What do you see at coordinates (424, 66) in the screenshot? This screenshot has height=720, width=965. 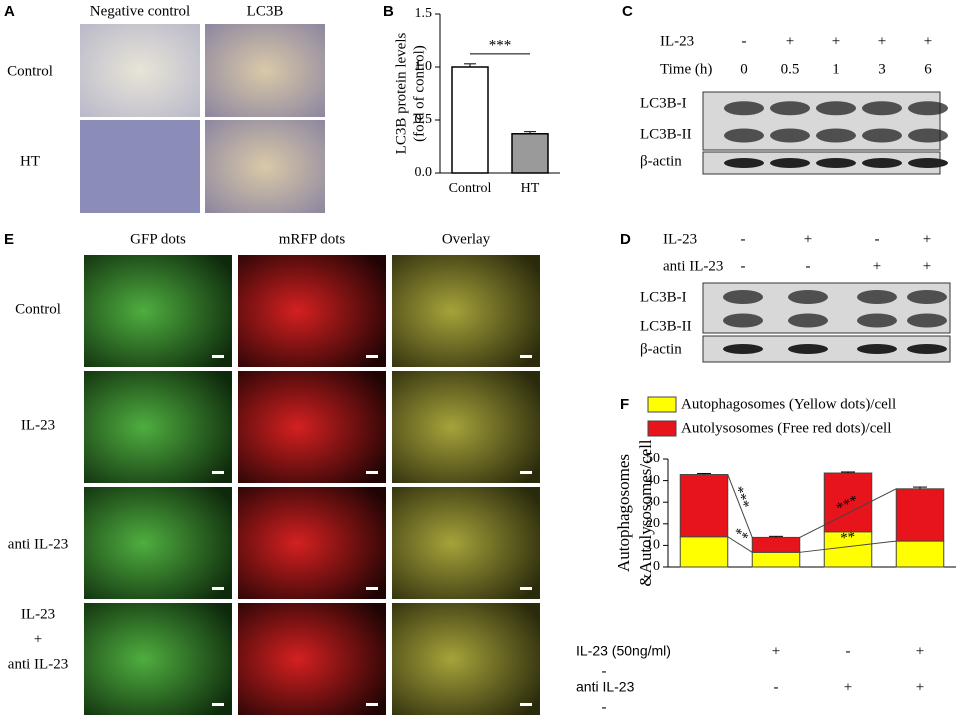 I see `y-tick-label: 1.0` at bounding box center [424, 66].